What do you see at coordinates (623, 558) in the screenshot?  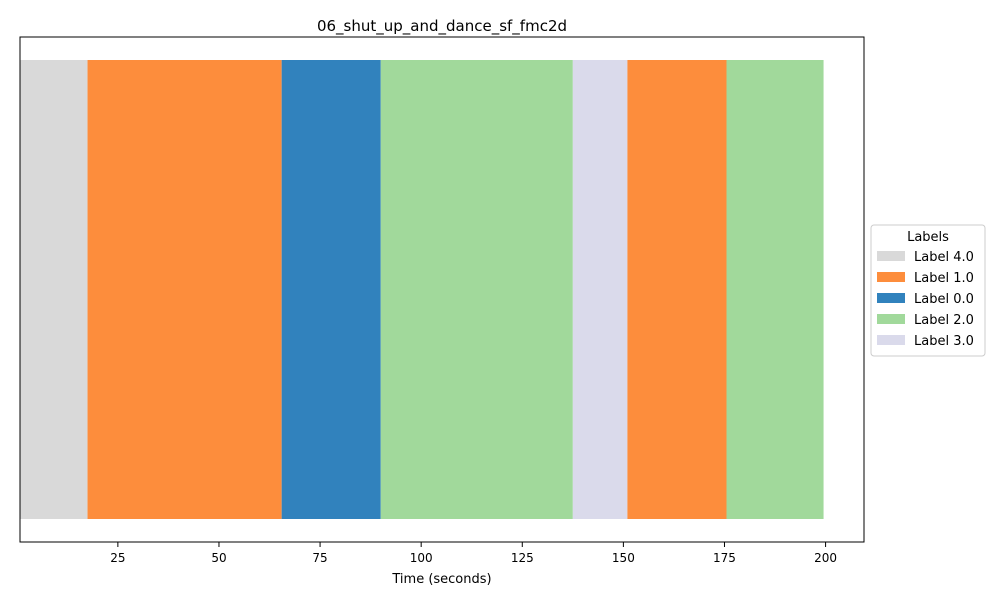 I see `x-tick-label: 150` at bounding box center [623, 558].